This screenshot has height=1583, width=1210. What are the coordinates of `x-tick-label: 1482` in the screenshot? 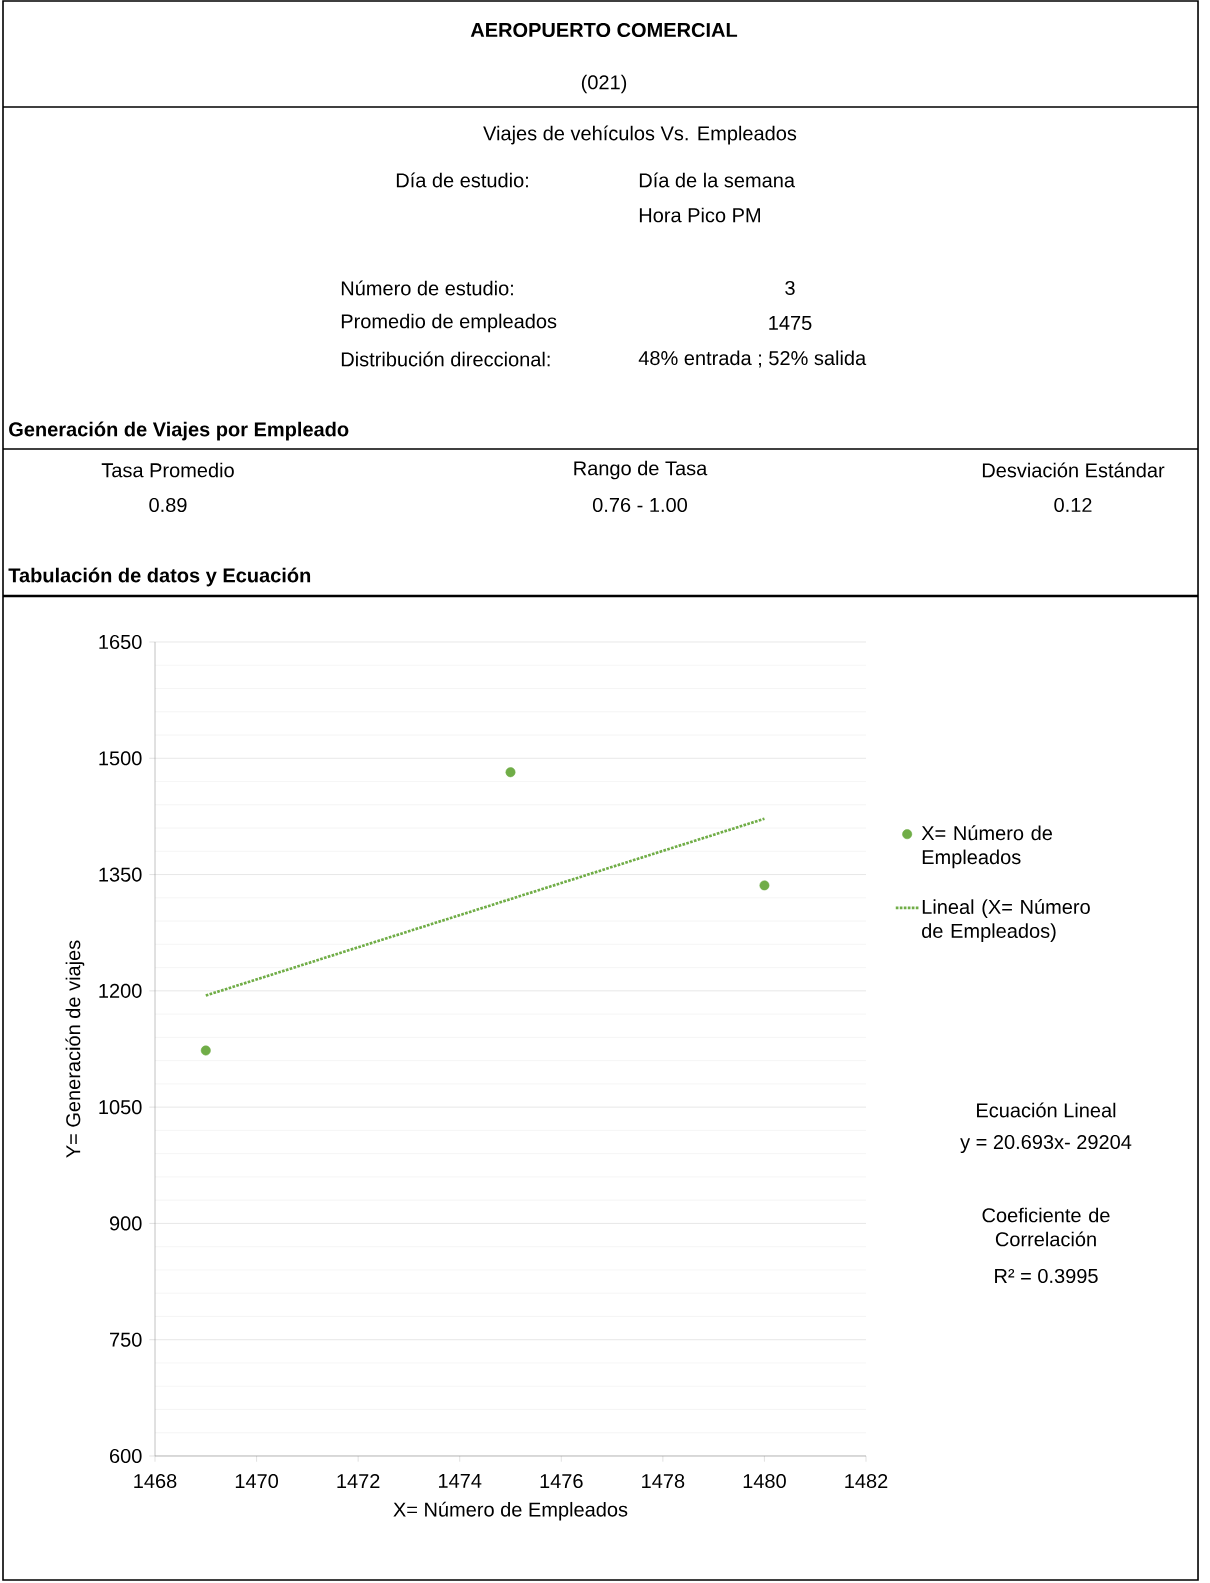 It's located at (866, 1481).